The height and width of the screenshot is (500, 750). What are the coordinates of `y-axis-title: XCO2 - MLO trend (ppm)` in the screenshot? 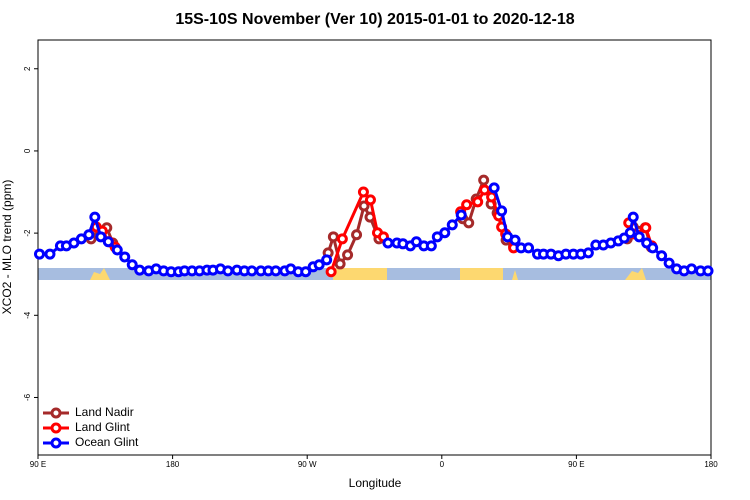 It's located at (7, 247).